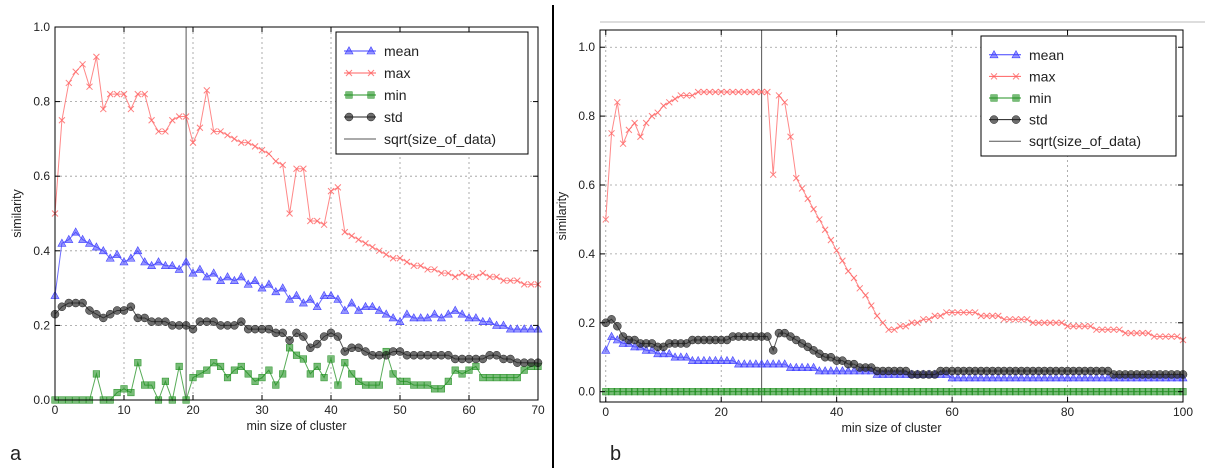 The height and width of the screenshot is (470, 1211). What do you see at coordinates (397, 73) in the screenshot?
I see `legend-label: max` at bounding box center [397, 73].